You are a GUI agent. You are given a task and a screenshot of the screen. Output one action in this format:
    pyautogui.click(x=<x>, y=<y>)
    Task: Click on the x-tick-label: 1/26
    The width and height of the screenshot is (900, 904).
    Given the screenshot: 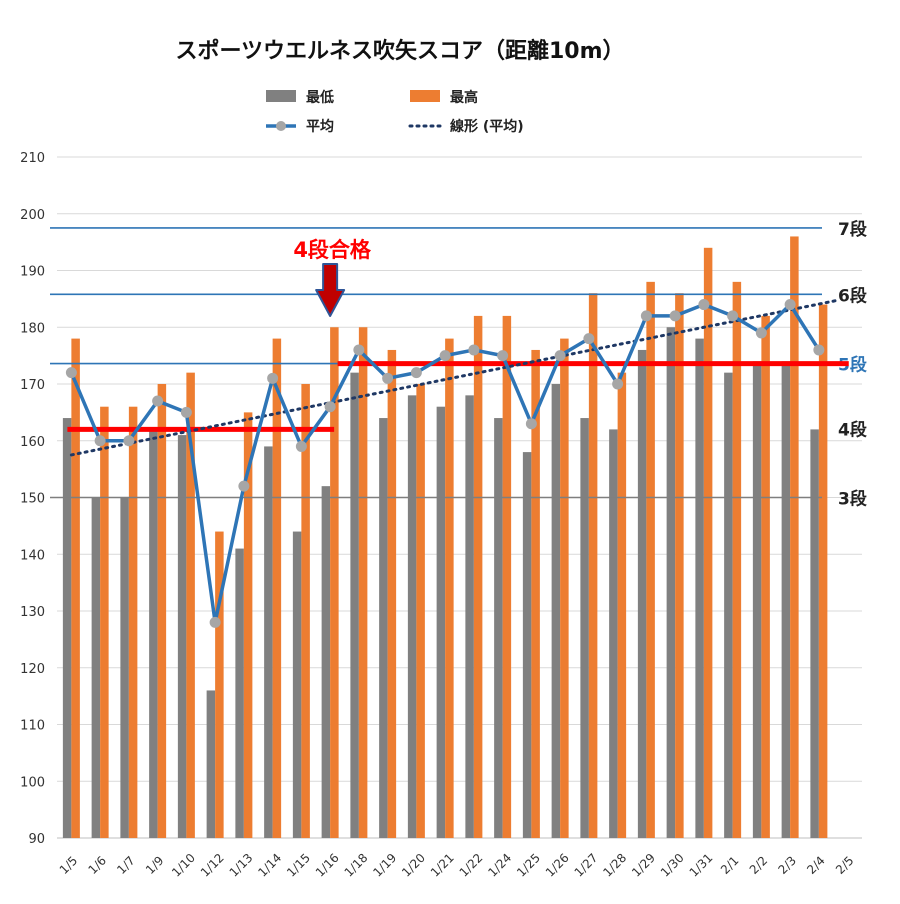 What is the action you would take?
    pyautogui.click(x=557, y=865)
    